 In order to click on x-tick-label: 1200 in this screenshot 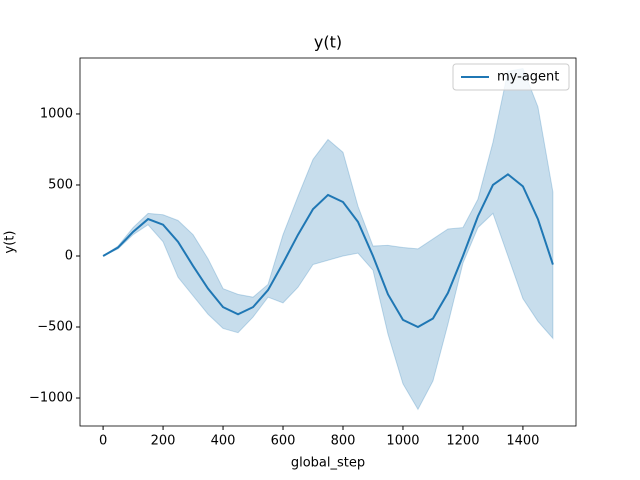, I will do `click(462, 441)`.